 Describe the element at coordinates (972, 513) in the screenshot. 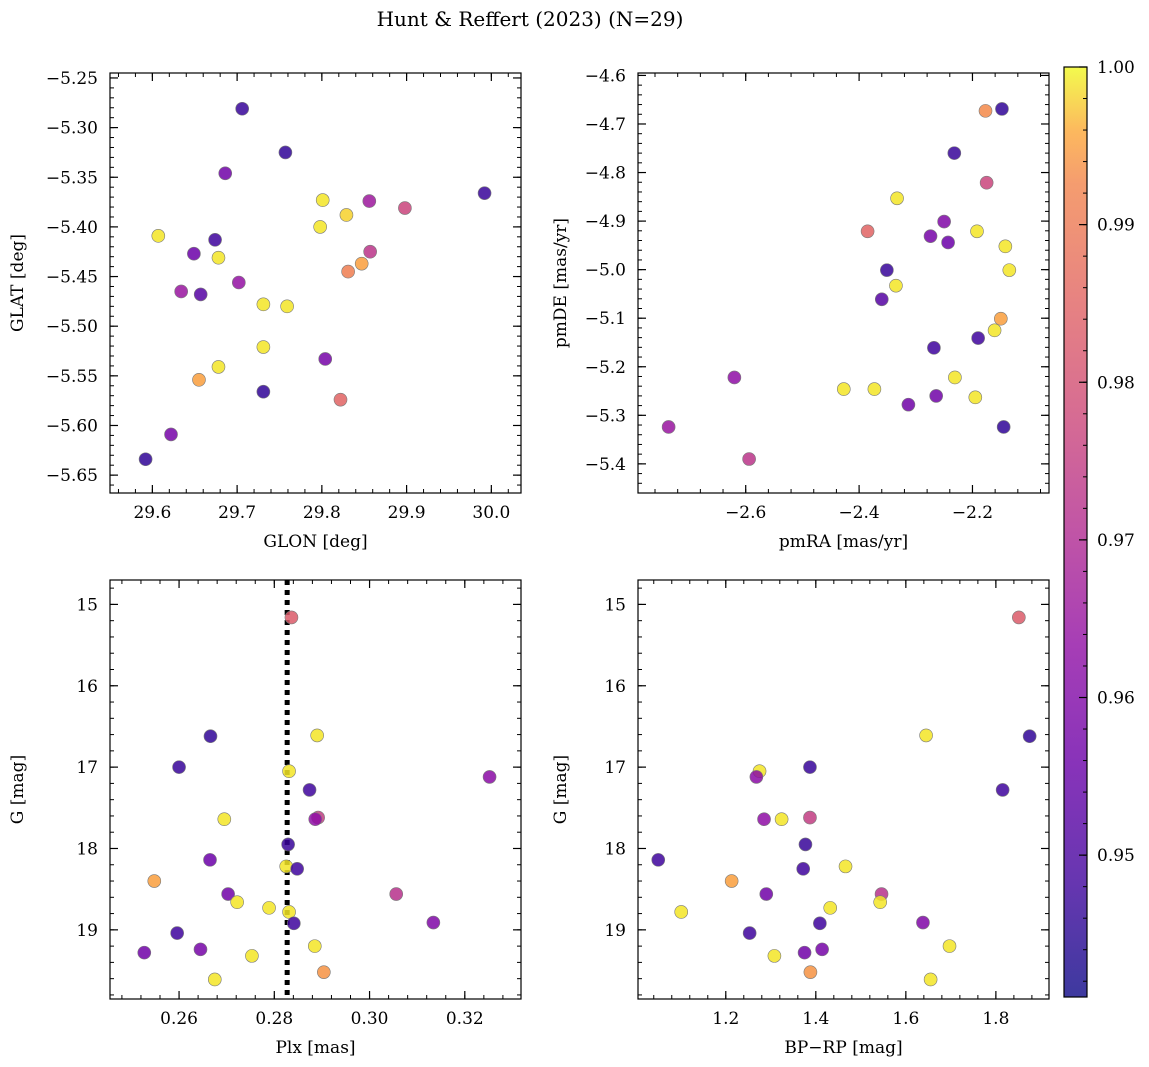

I see `x-tick-label: −2.2` at that location.